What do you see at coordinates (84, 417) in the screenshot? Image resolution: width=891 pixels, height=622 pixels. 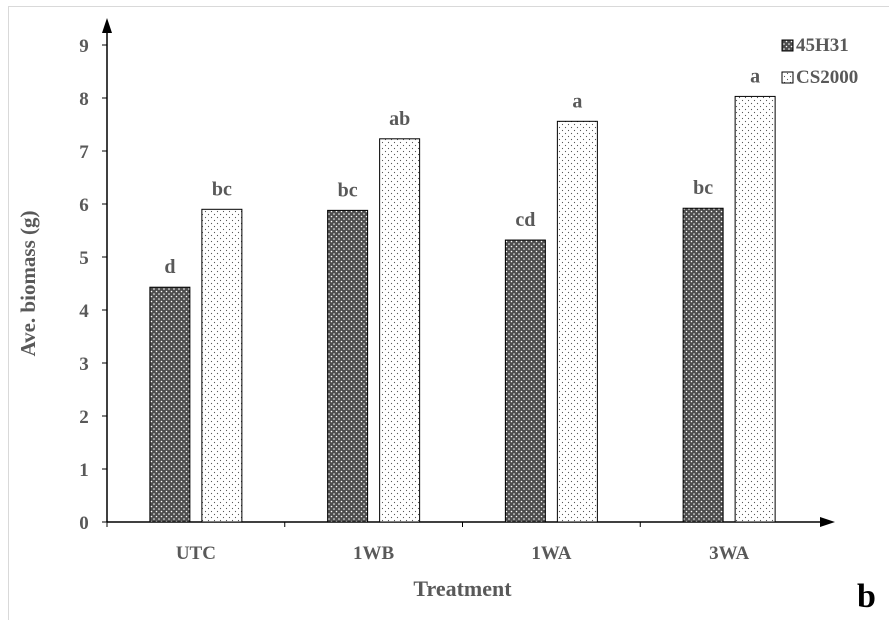 I see `y-tick-label: 2` at bounding box center [84, 417].